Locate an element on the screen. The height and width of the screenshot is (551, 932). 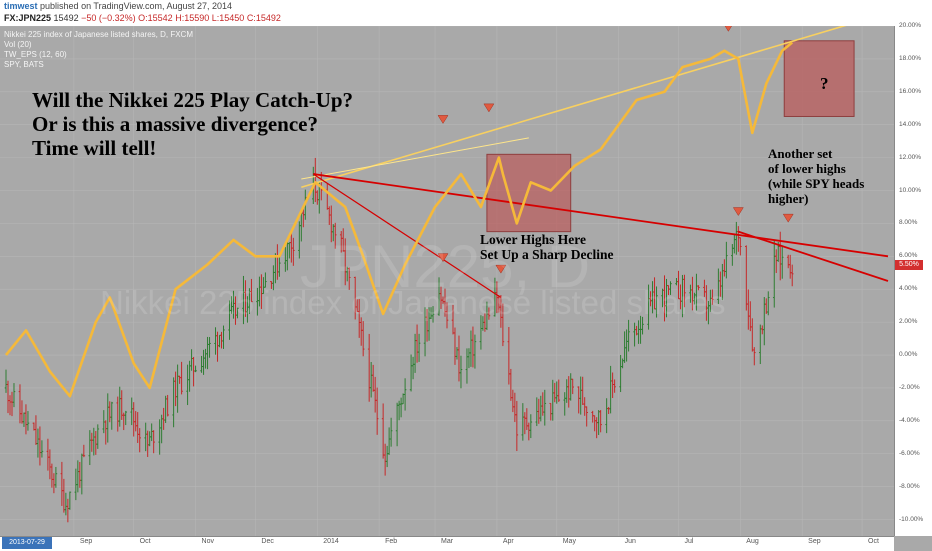
price-axis-tick: 10.00% is located at coordinates (910, 190).